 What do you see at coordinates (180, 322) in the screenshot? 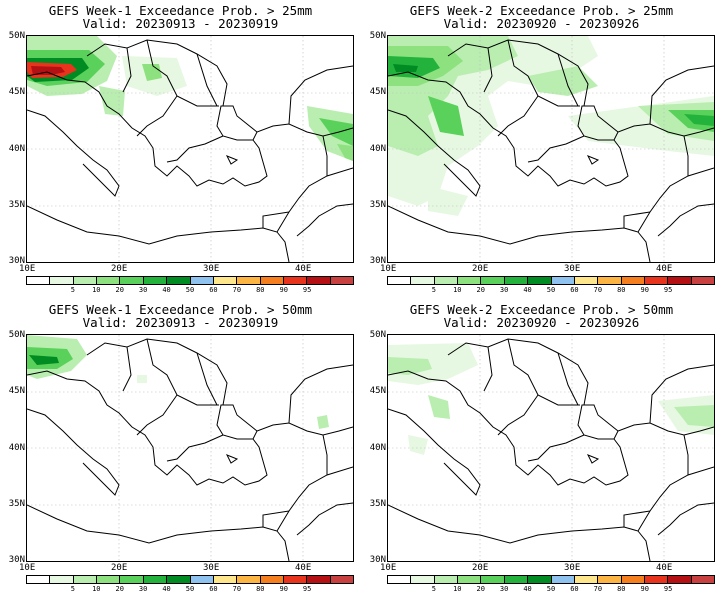
I see `panel-valid-dates: Valid: 20230913 - 20230919` at bounding box center [180, 322].